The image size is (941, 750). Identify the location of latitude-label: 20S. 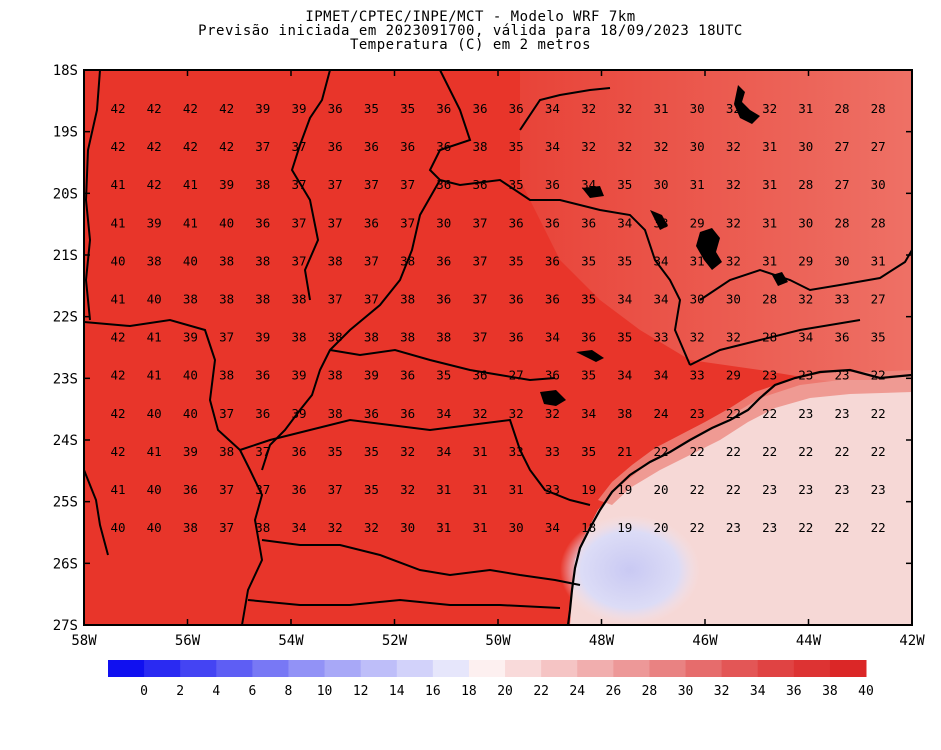
(65, 194).